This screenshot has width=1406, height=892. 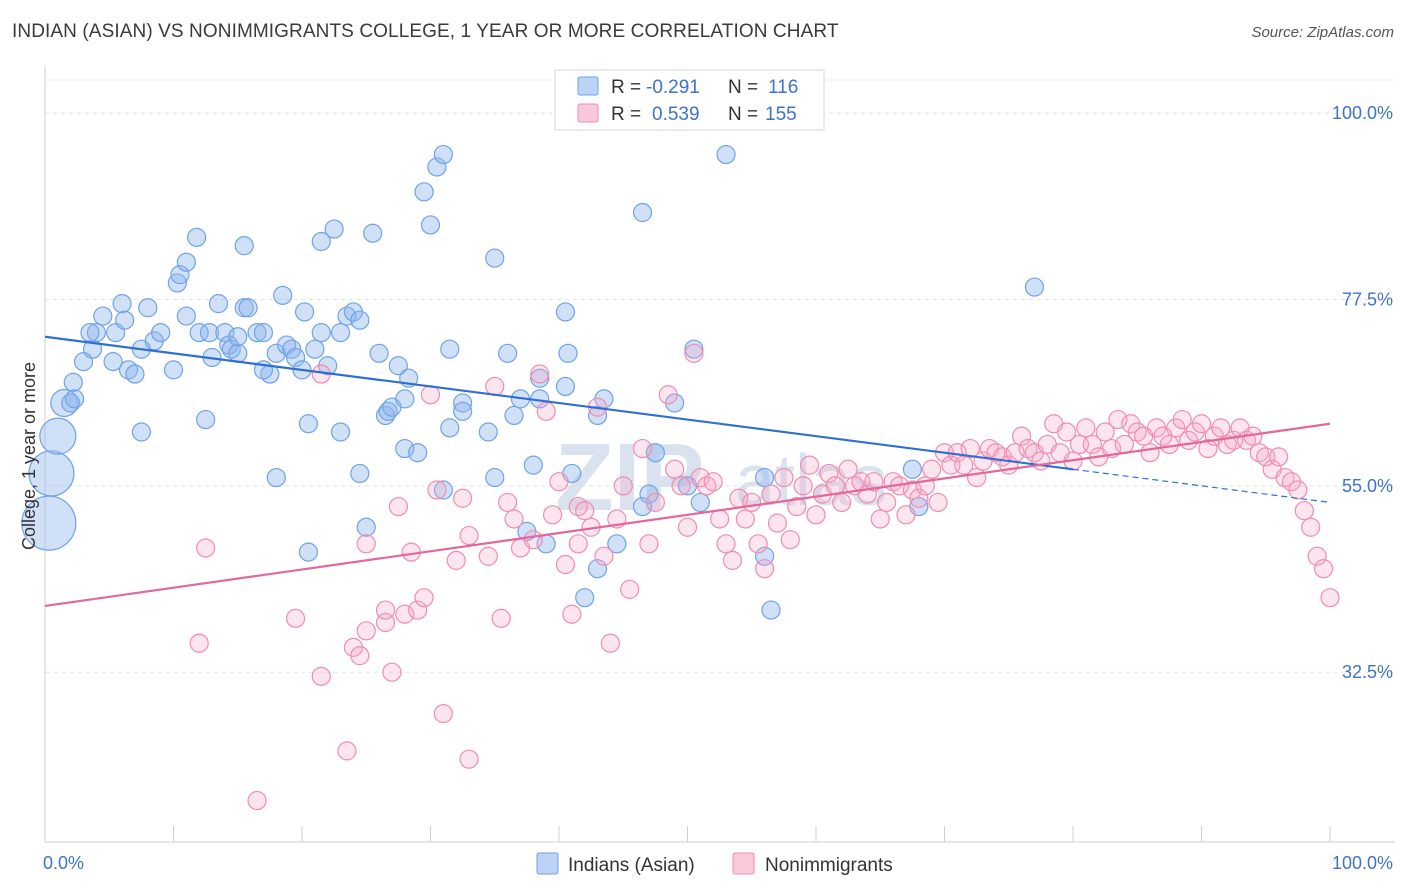 What do you see at coordinates (1201, 486) in the screenshot?
I see `trend-line-indians-extension` at bounding box center [1201, 486].